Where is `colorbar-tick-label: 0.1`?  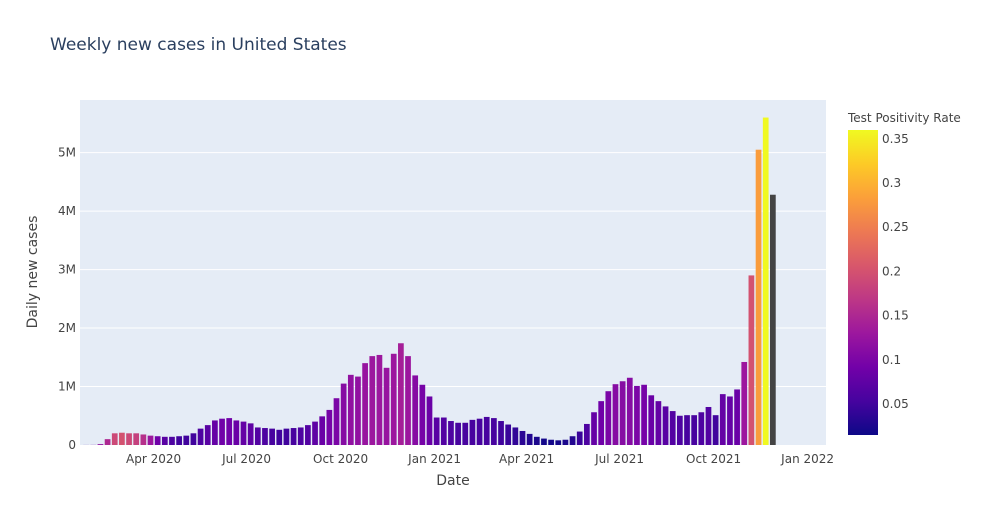 colorbar-tick-label: 0.1 is located at coordinates (891, 360).